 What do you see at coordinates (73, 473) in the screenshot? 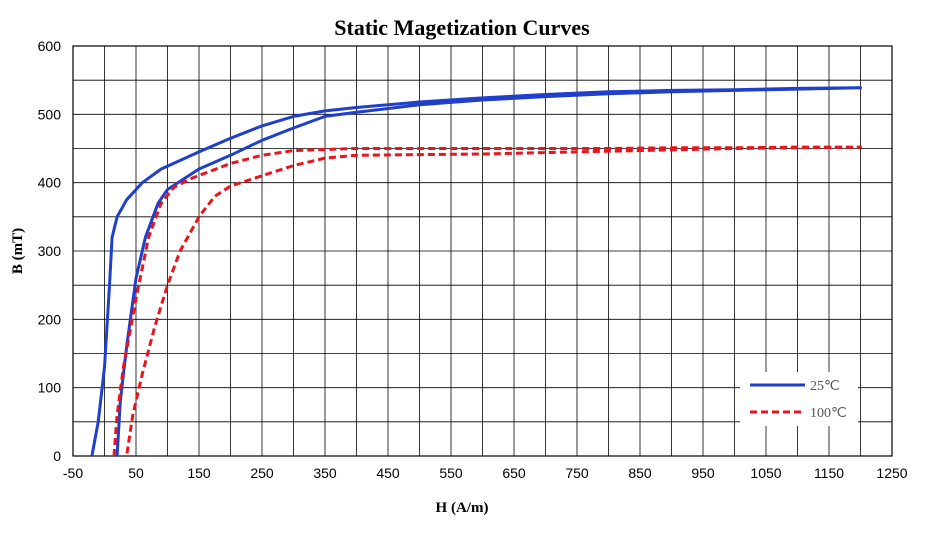
I see `x-tick-label: -50` at bounding box center [73, 473].